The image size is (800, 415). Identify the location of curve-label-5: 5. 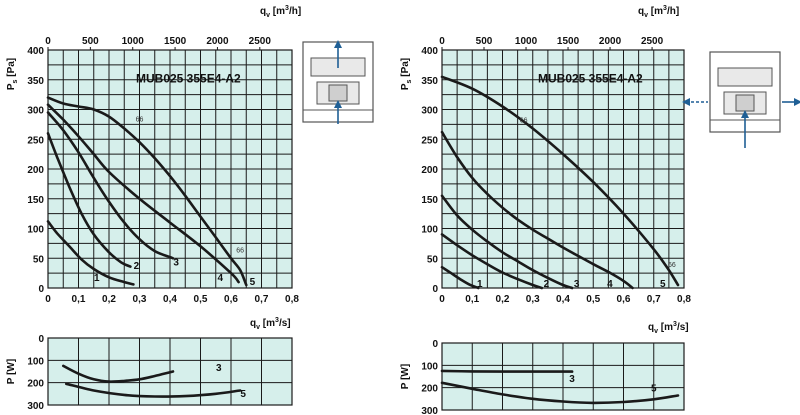
(253, 282).